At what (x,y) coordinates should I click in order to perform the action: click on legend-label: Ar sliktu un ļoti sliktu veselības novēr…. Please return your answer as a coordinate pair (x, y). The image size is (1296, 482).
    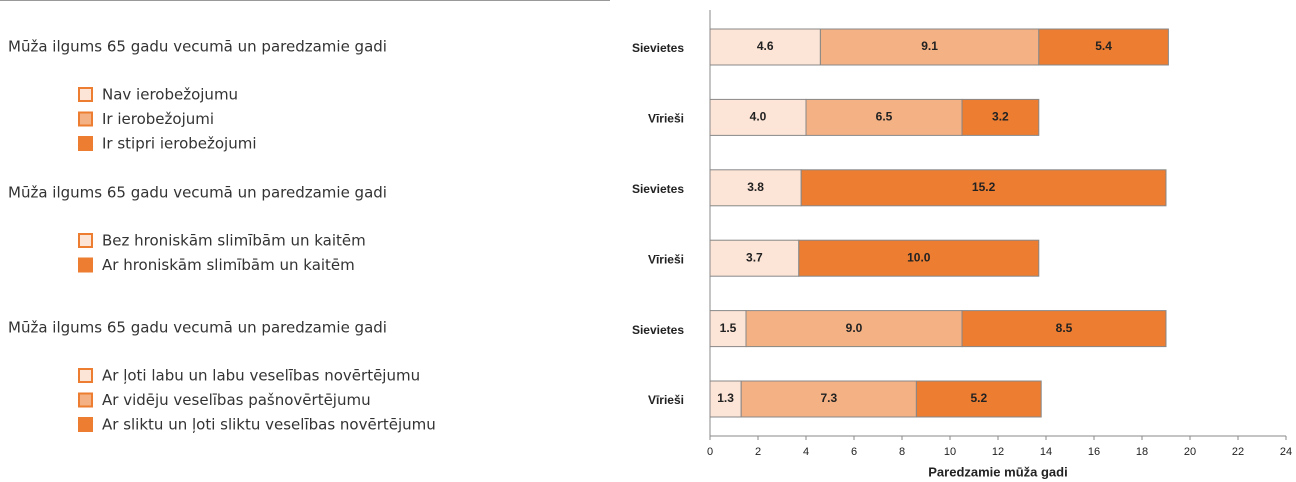
    Looking at the image, I should click on (269, 425).